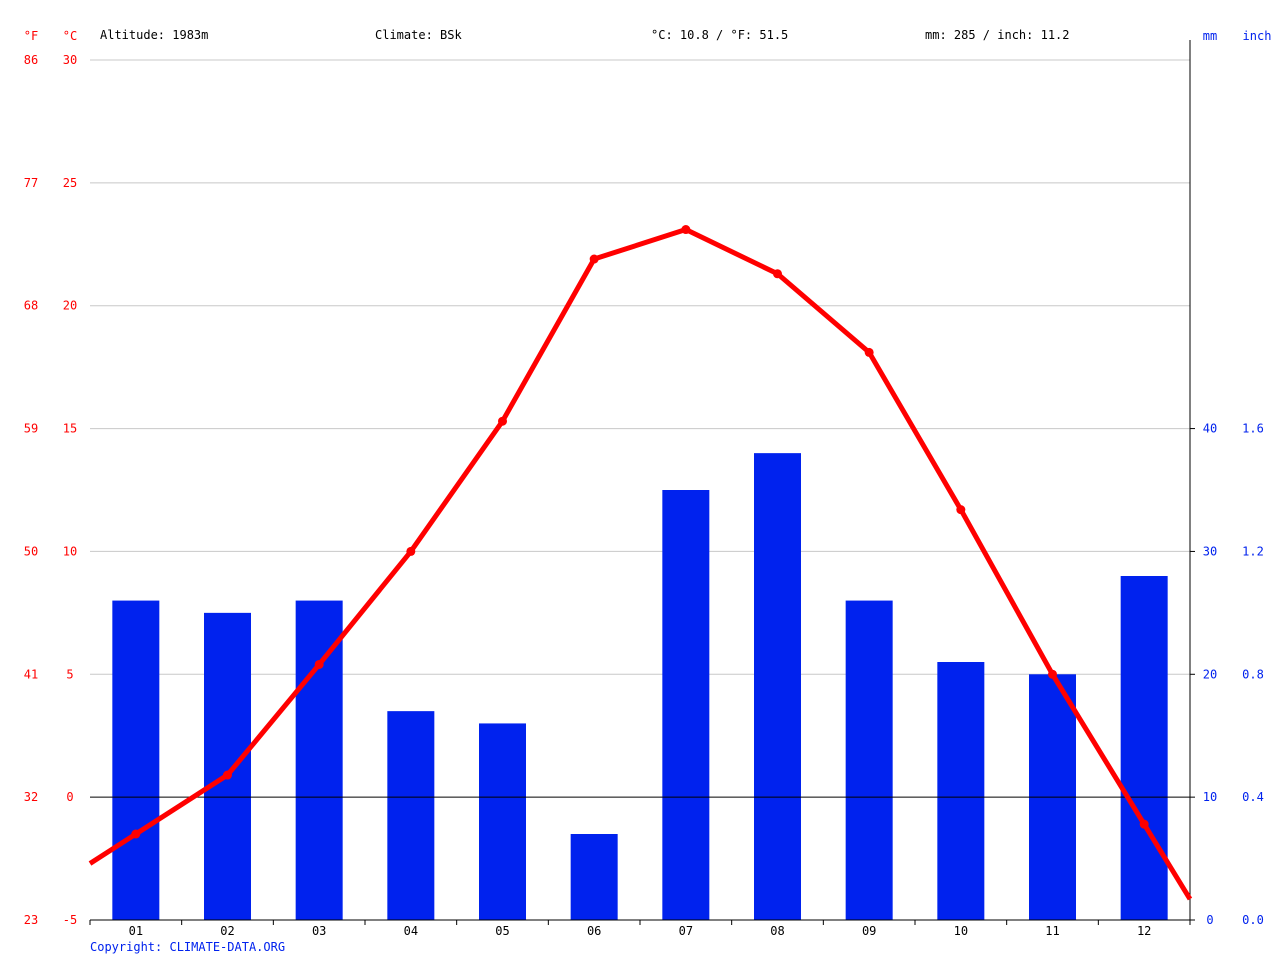 The height and width of the screenshot is (960, 1280). Describe the element at coordinates (1210, 429) in the screenshot. I see `mm-tick-label: 40` at that location.